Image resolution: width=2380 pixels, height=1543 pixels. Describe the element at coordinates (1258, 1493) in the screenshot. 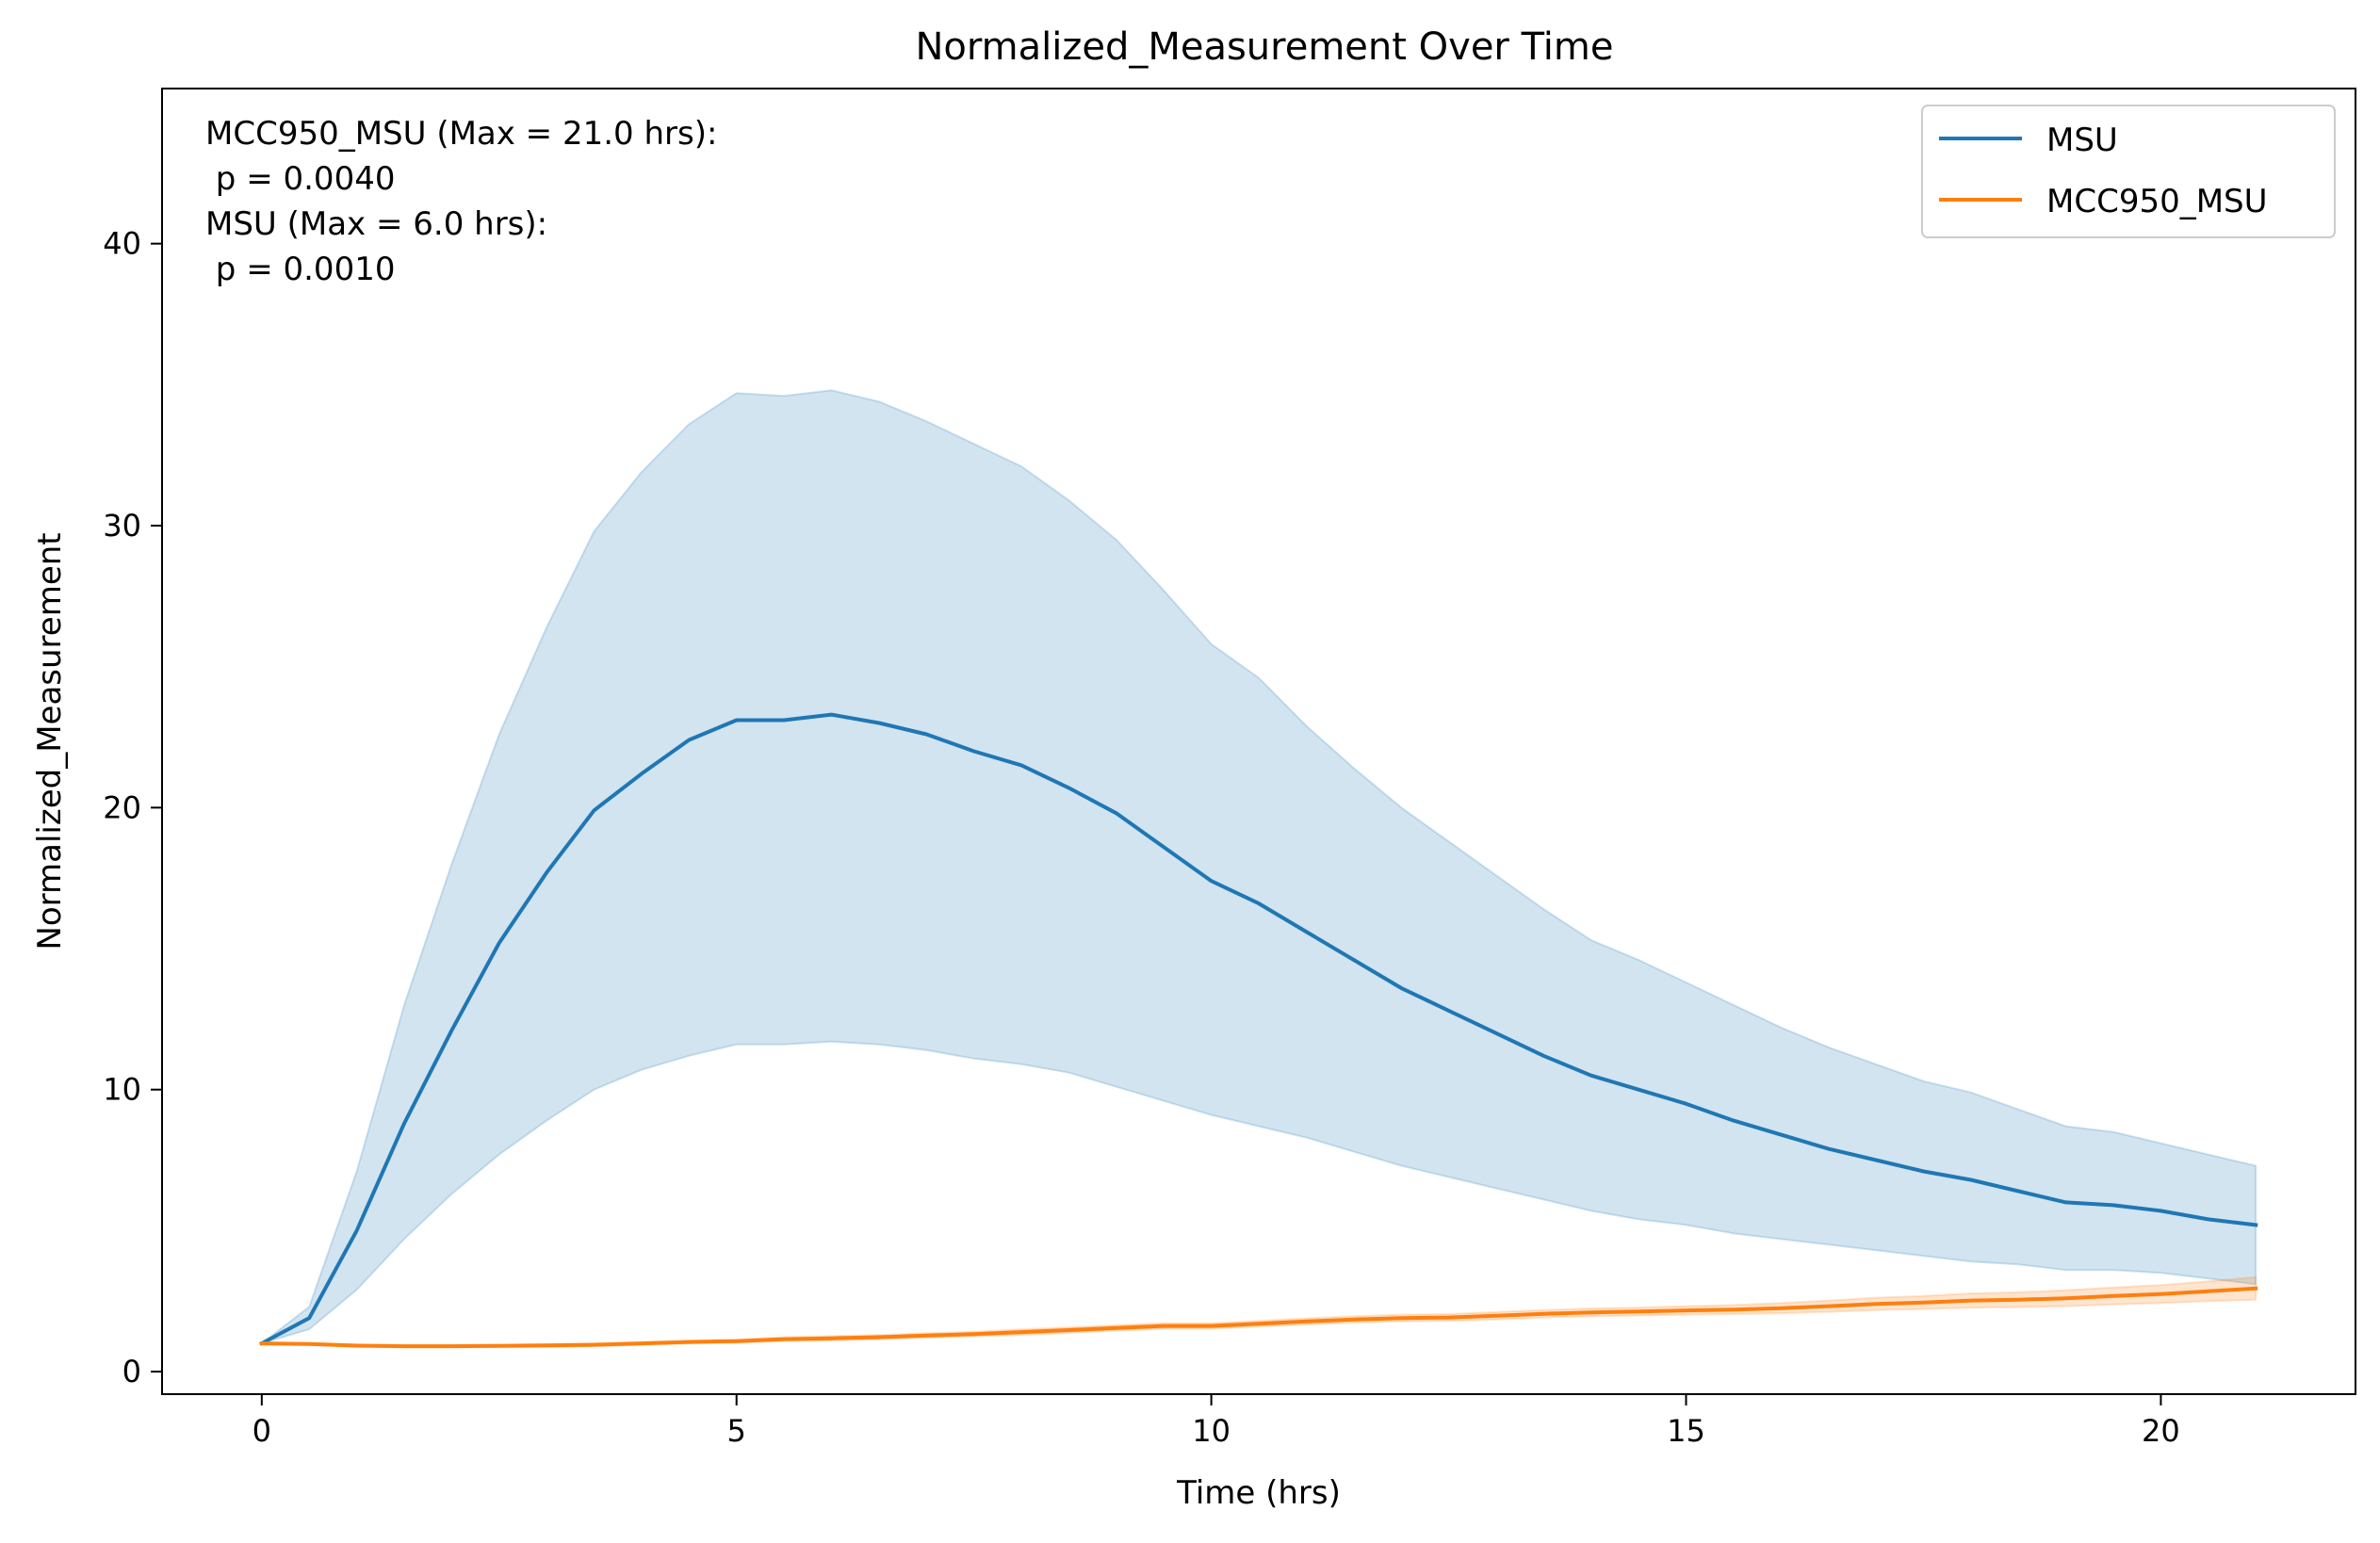

I see `x-axis-label: Time (hrs)` at that location.